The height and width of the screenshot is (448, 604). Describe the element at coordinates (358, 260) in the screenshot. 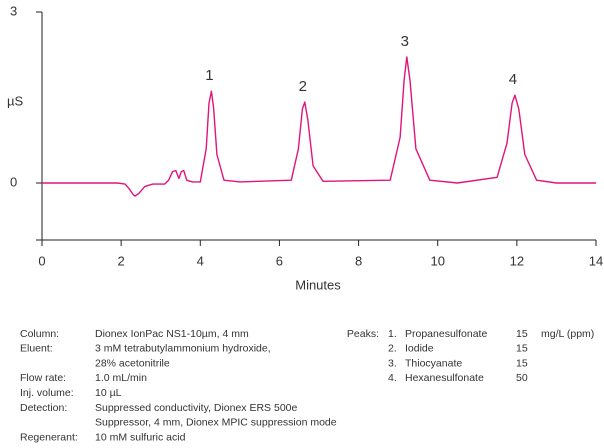

I see `x-tick-label: 8` at that location.